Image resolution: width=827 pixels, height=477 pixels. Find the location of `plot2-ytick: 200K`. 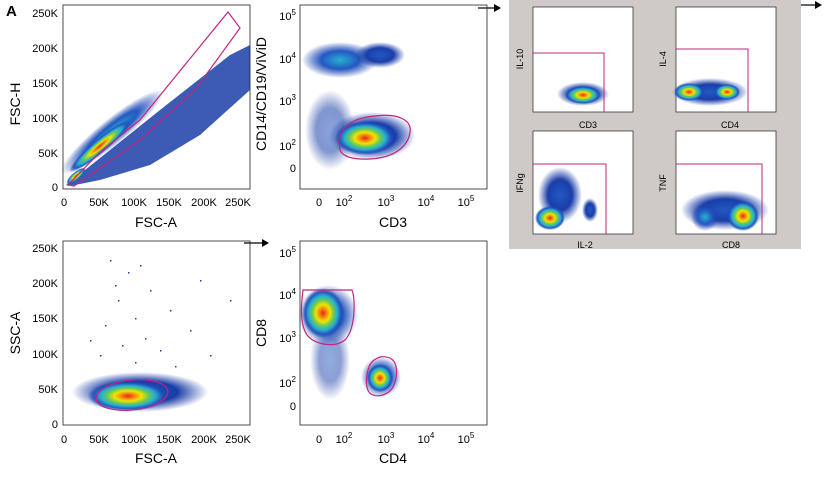

plot2-ytick: 200K is located at coordinates (45, 284).